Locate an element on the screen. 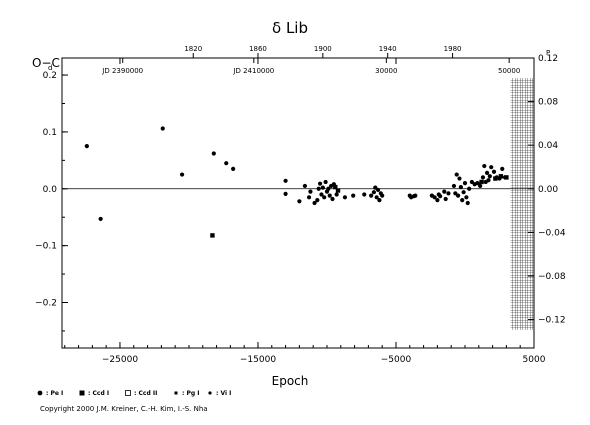 This screenshot has width=590, height=425. year-tick-label: 1820 is located at coordinates (193, 49).